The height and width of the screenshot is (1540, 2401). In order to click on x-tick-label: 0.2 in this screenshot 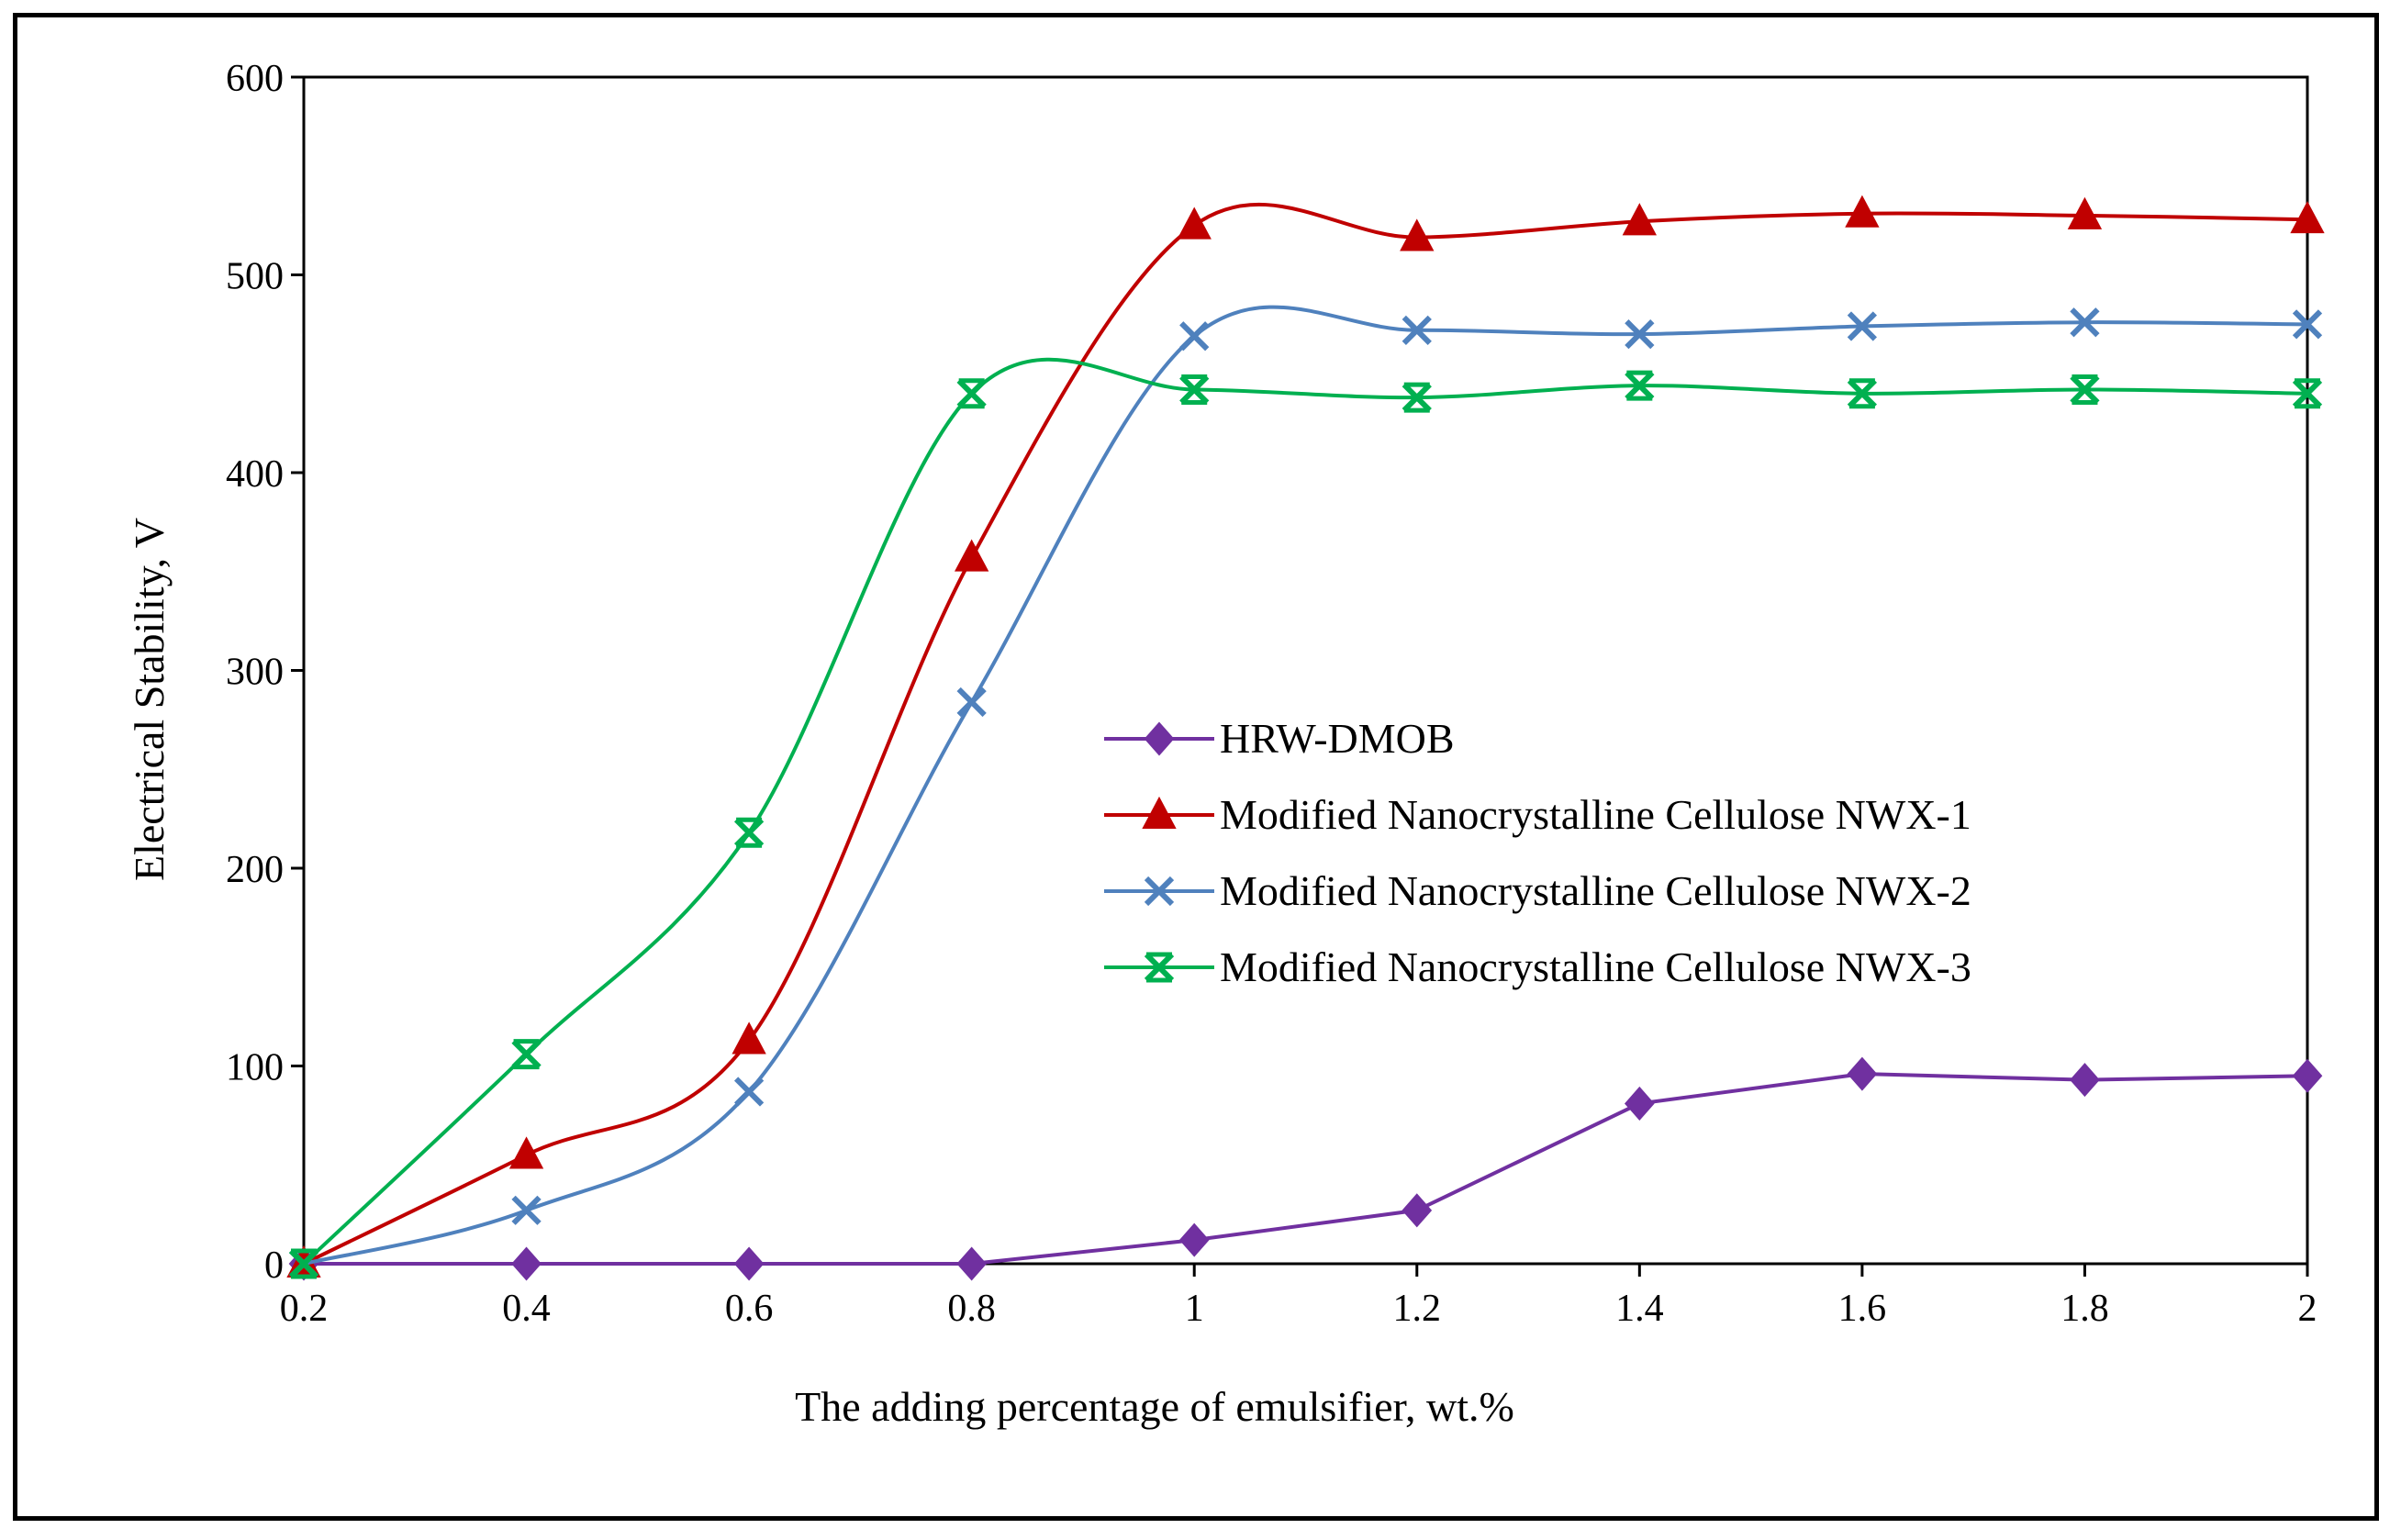, I will do `click(304, 1309)`.